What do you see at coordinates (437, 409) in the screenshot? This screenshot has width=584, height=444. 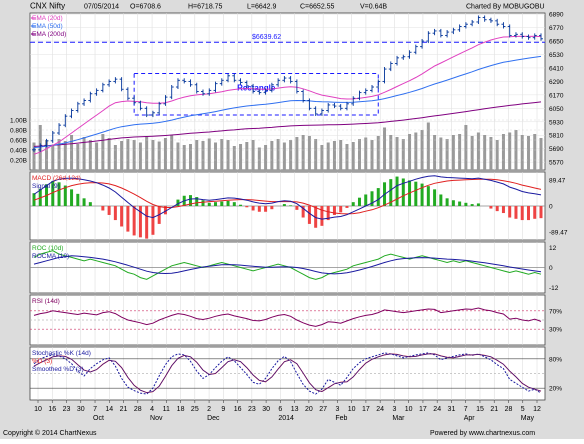 I see `x-tick-label: 24` at bounding box center [437, 409].